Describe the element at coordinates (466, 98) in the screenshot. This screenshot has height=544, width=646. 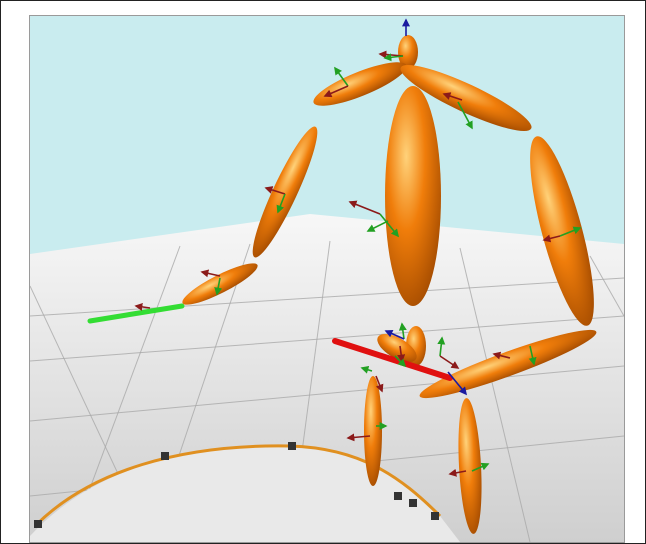
I see `right-shoulder-bone` at that location.